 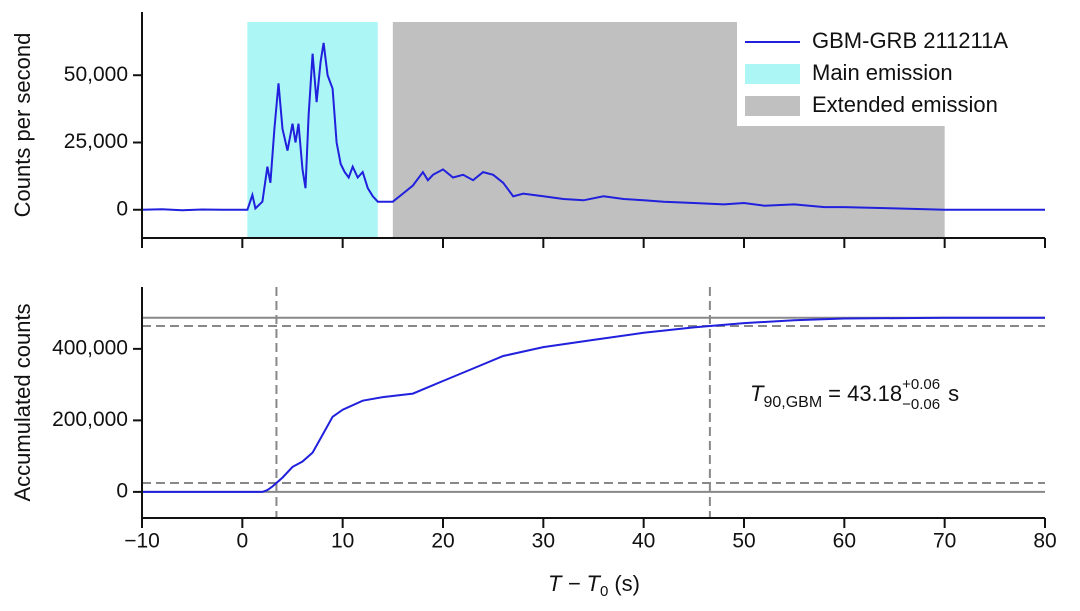 I want to click on x-tick-label: −10, so click(x=142, y=541).